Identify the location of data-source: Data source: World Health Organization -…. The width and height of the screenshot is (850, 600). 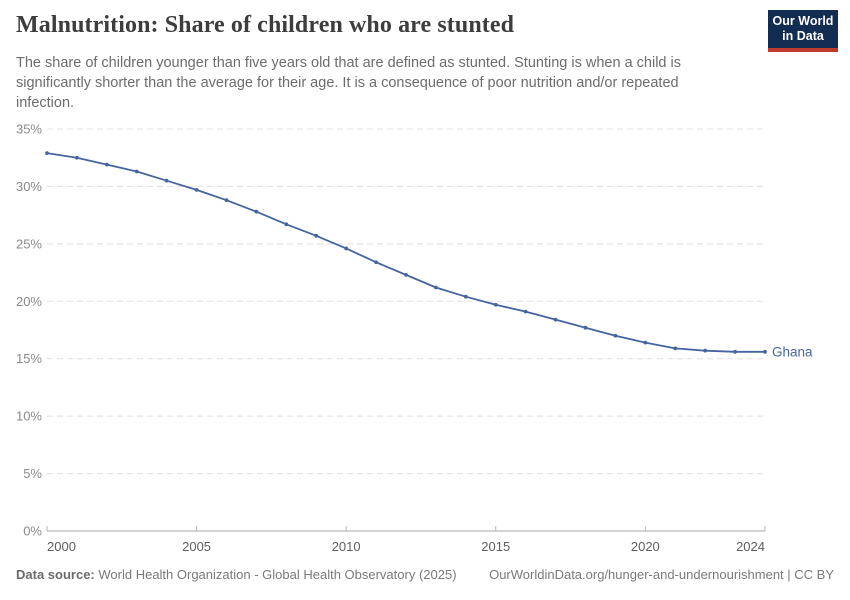
(236, 574).